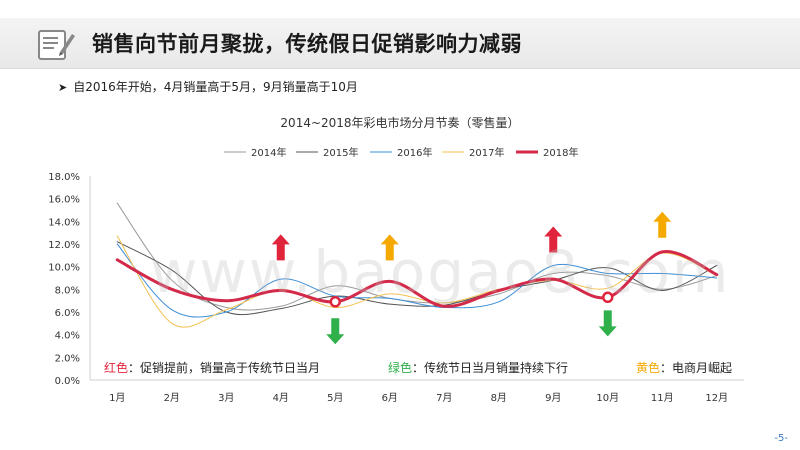  I want to click on page-title: 销售向节前月聚拢，传统假日促销影响力减弱, so click(307, 44).